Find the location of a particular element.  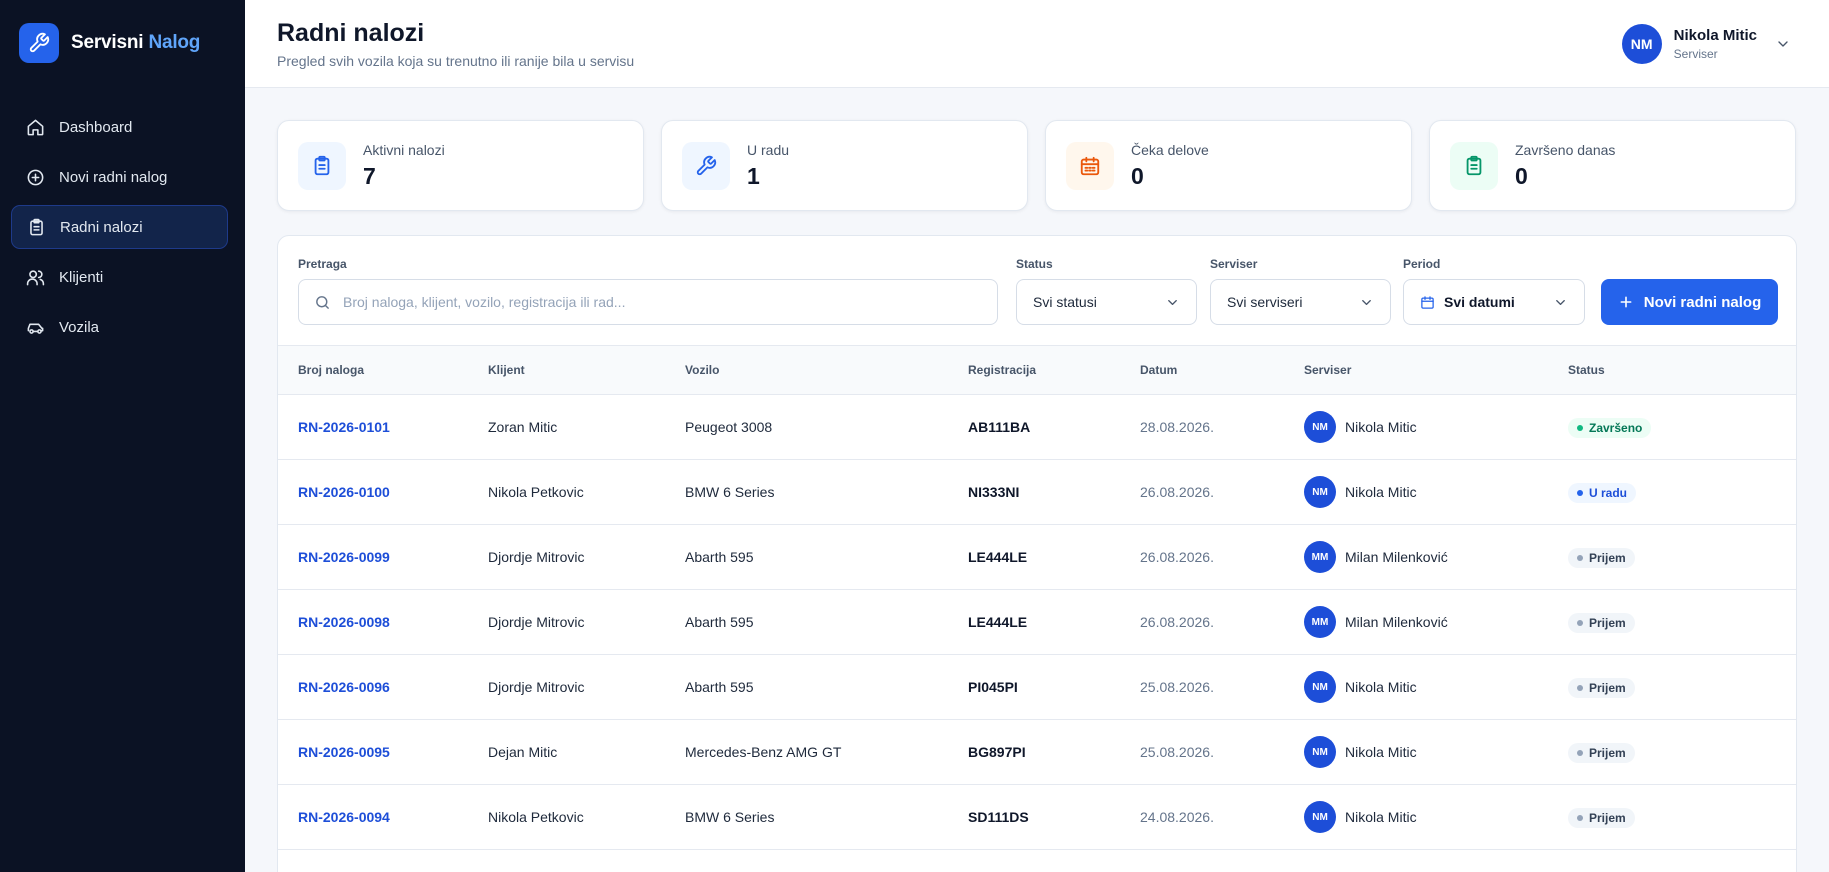

status-label: Završeno is located at coordinates (1616, 428).